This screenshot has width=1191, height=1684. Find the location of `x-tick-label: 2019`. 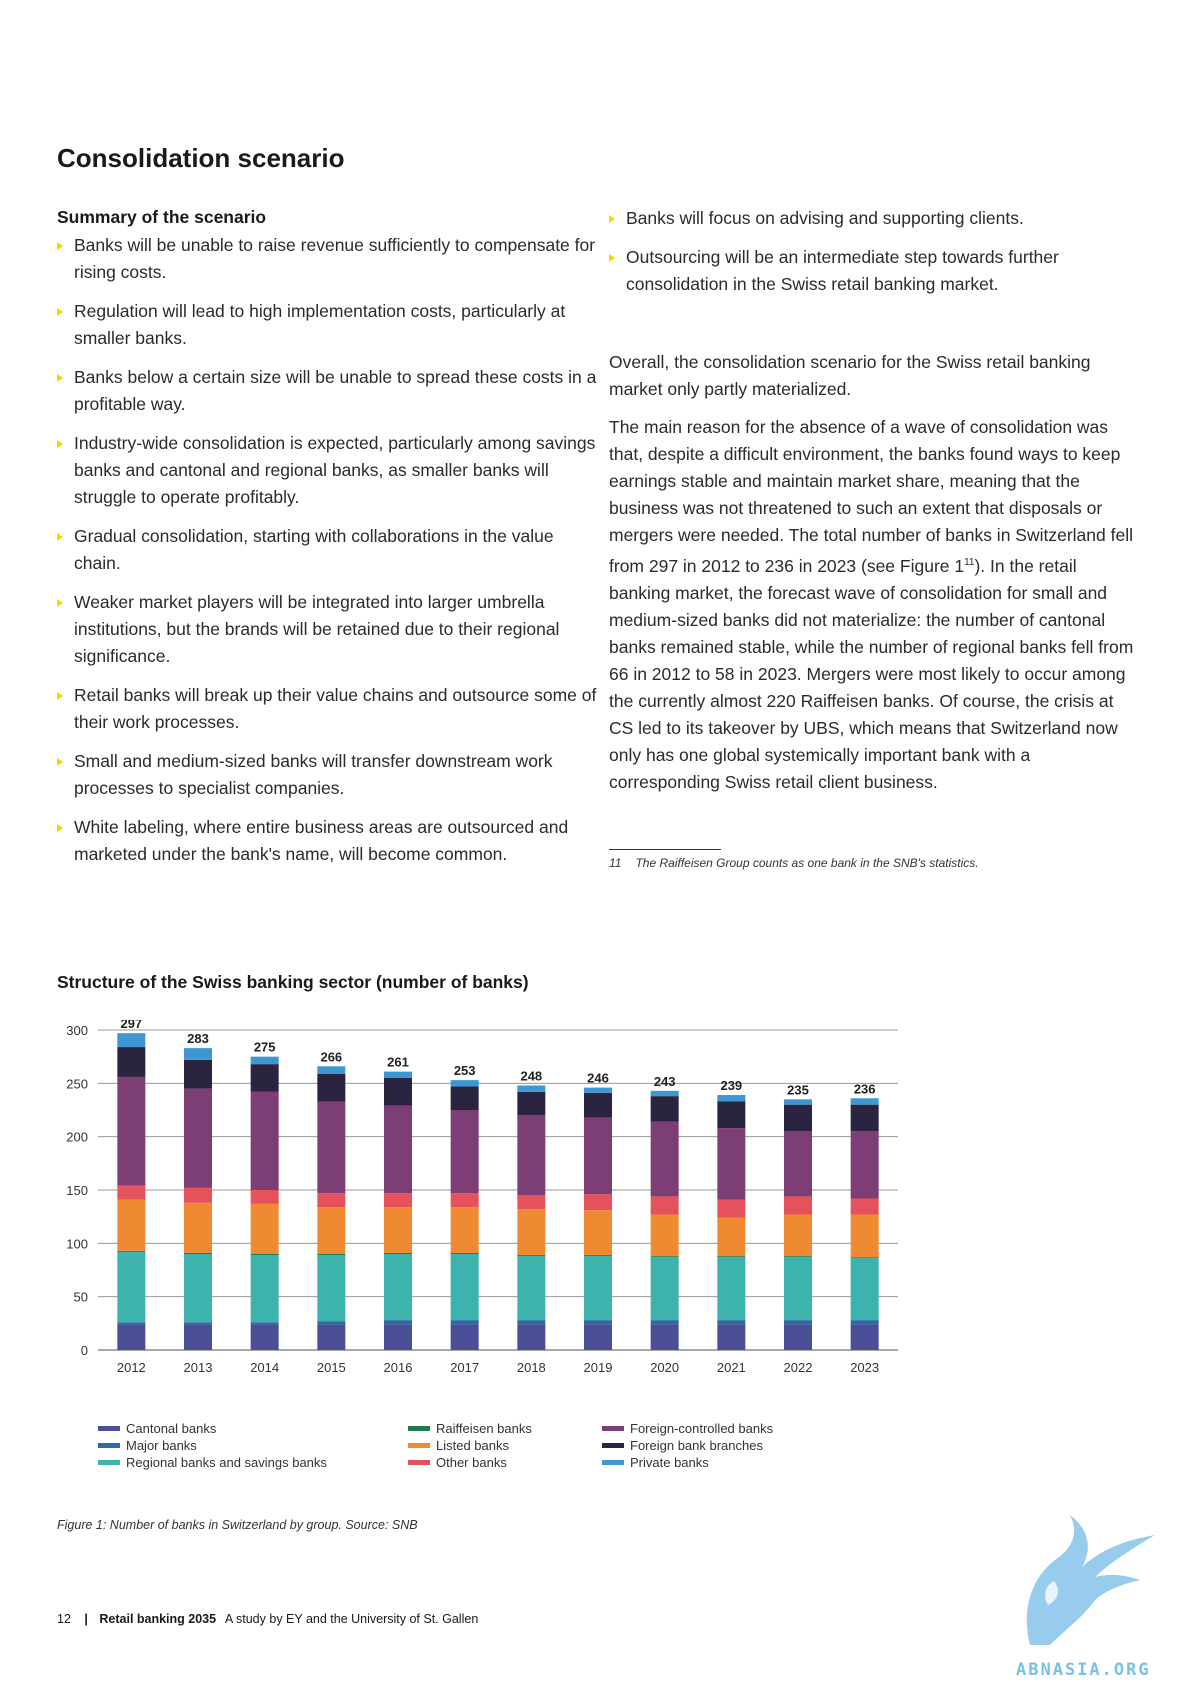

x-tick-label: 2019 is located at coordinates (598, 1367).